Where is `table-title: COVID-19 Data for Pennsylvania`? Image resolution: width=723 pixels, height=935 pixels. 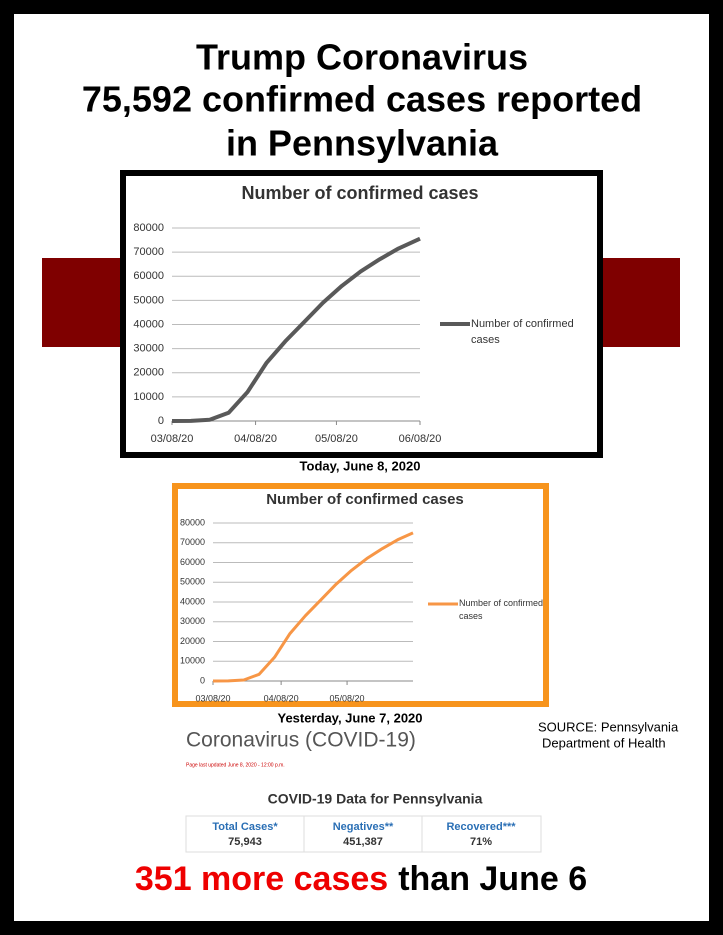 table-title: COVID-19 Data for Pennsylvania is located at coordinates (375, 799).